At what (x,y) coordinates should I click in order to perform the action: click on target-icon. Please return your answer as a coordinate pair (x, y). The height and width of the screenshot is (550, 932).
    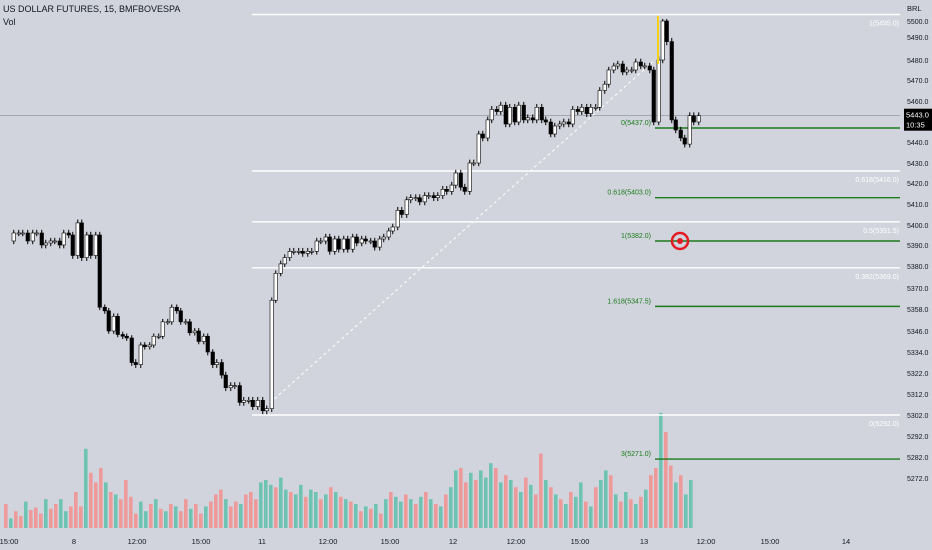
    Looking at the image, I should click on (680, 241).